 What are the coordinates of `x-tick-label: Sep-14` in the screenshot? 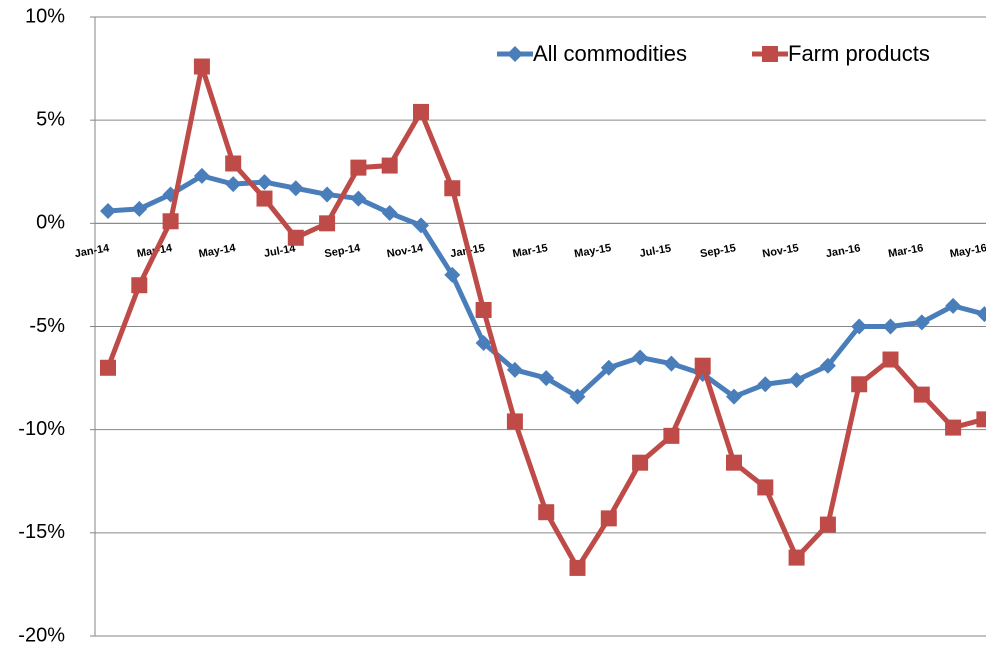 It's located at (343, 251).